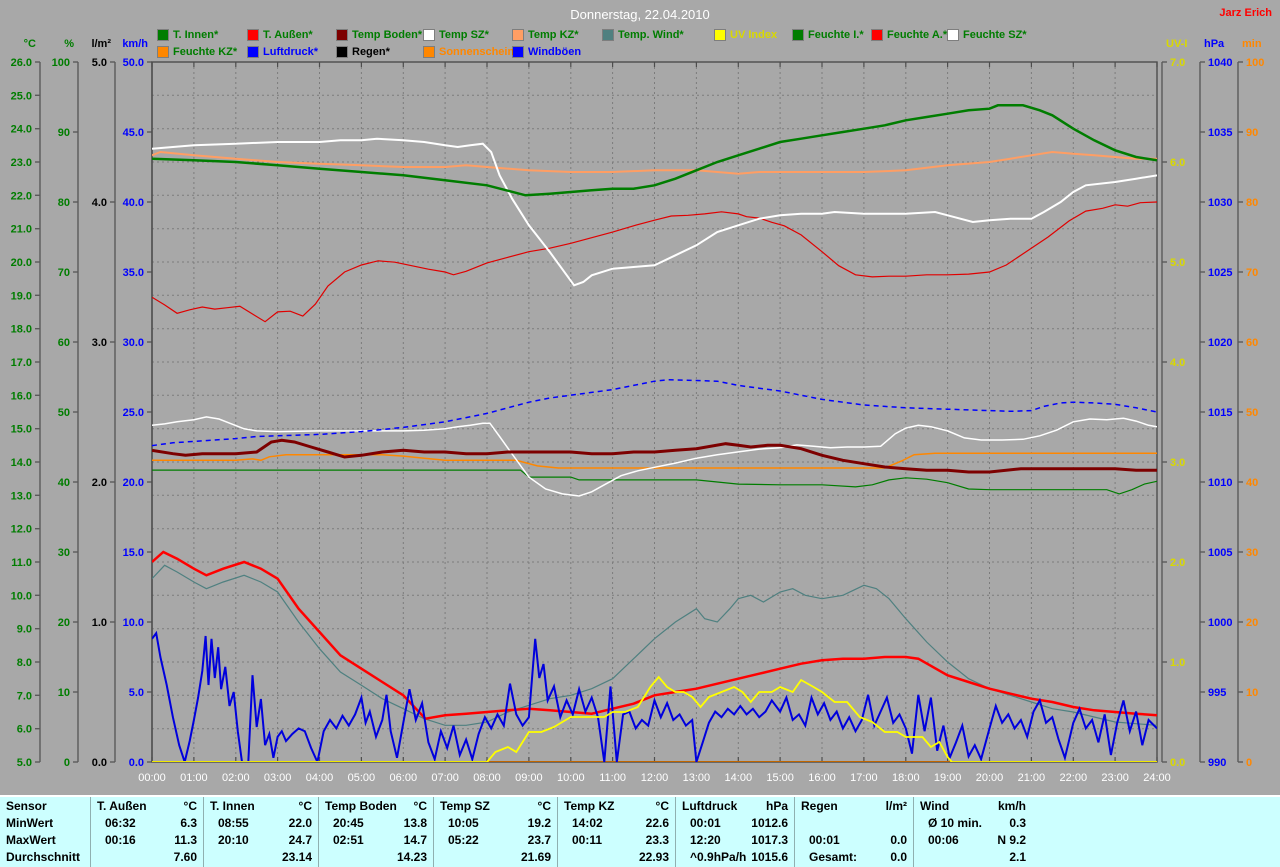 This screenshot has height=867, width=1280. Describe the element at coordinates (824, 840) in the screenshot. I see `stat-time: 00:01` at that location.